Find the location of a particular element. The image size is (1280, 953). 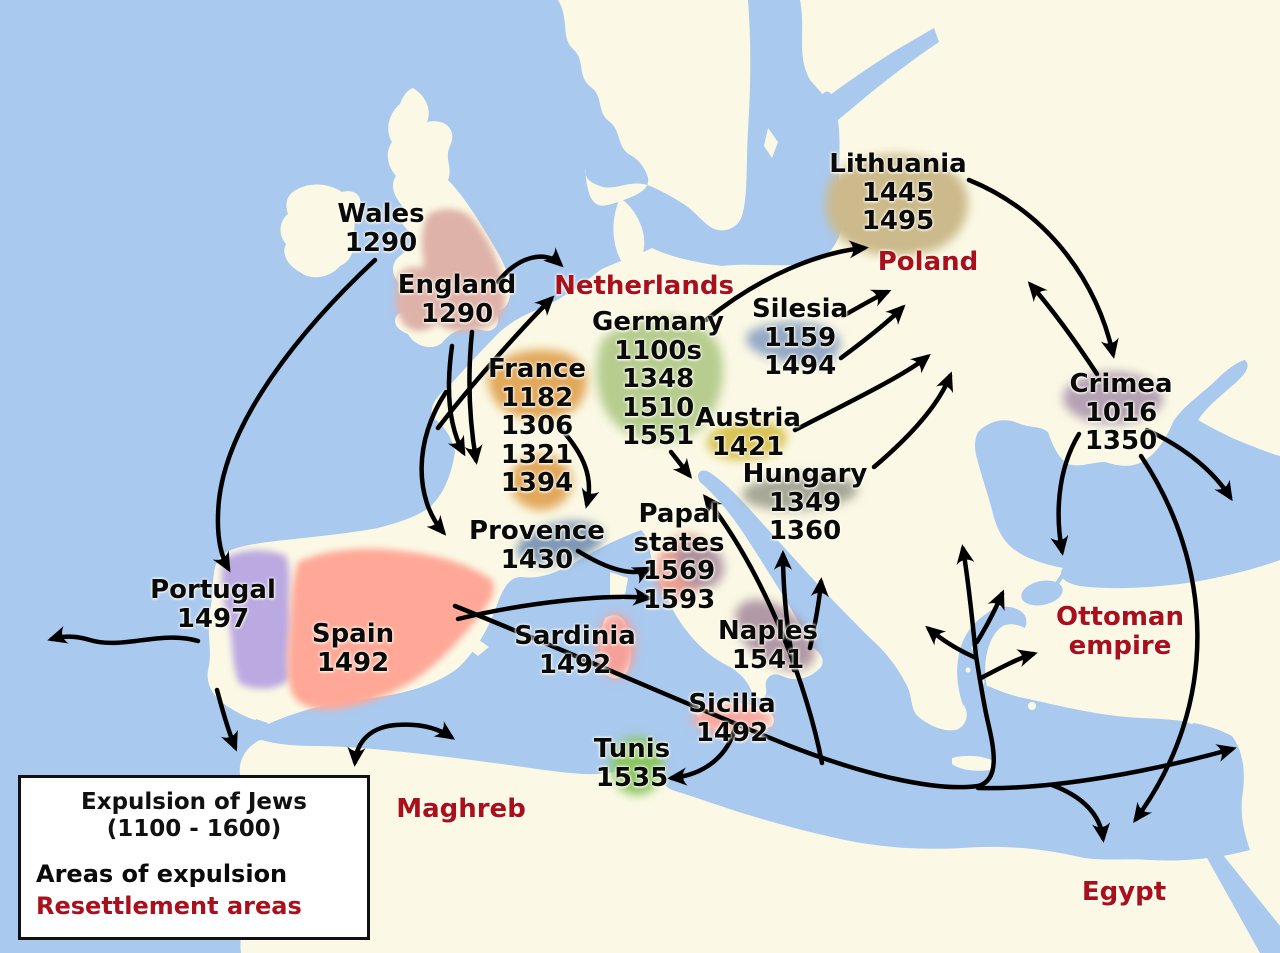

label-line: 1569 is located at coordinates (679, 571).